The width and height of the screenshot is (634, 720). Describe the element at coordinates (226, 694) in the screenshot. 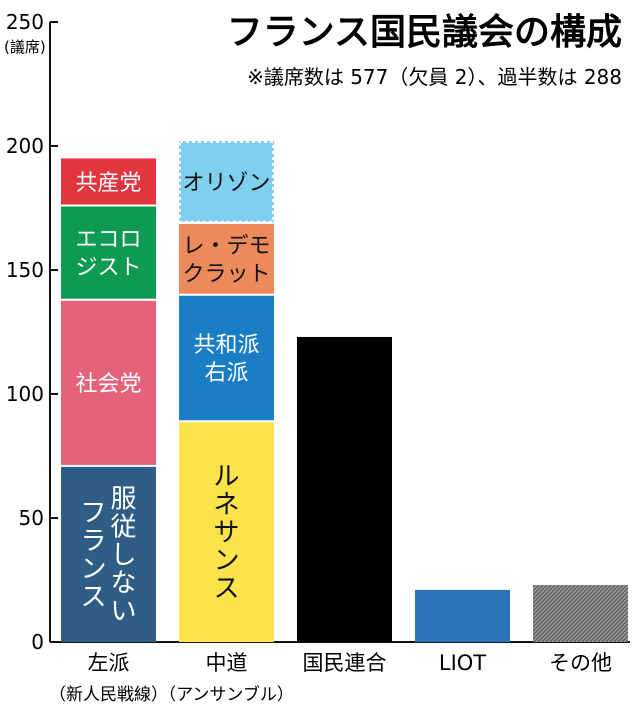

I see `x-tick-sublabel: （アンサンブル）` at that location.